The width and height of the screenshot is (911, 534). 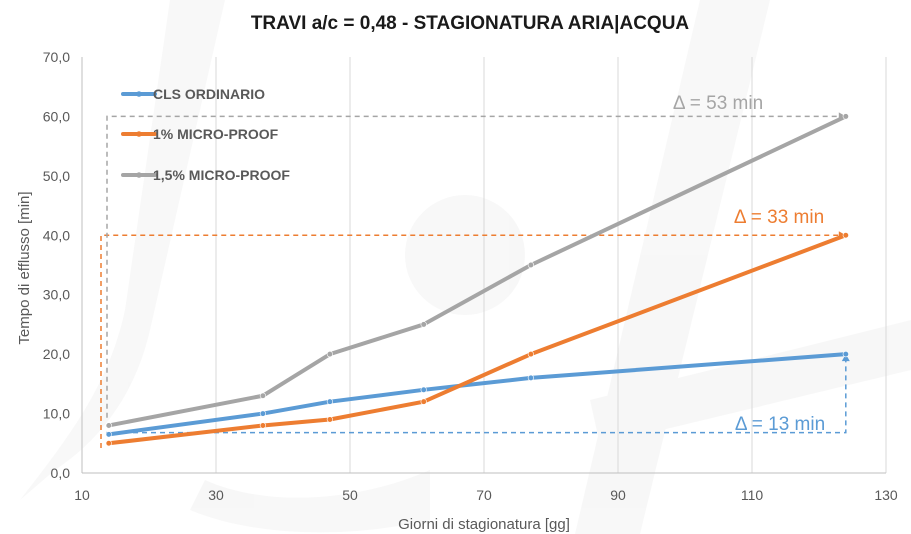 What do you see at coordinates (886, 495) in the screenshot?
I see `x-tick-label: 130` at bounding box center [886, 495].